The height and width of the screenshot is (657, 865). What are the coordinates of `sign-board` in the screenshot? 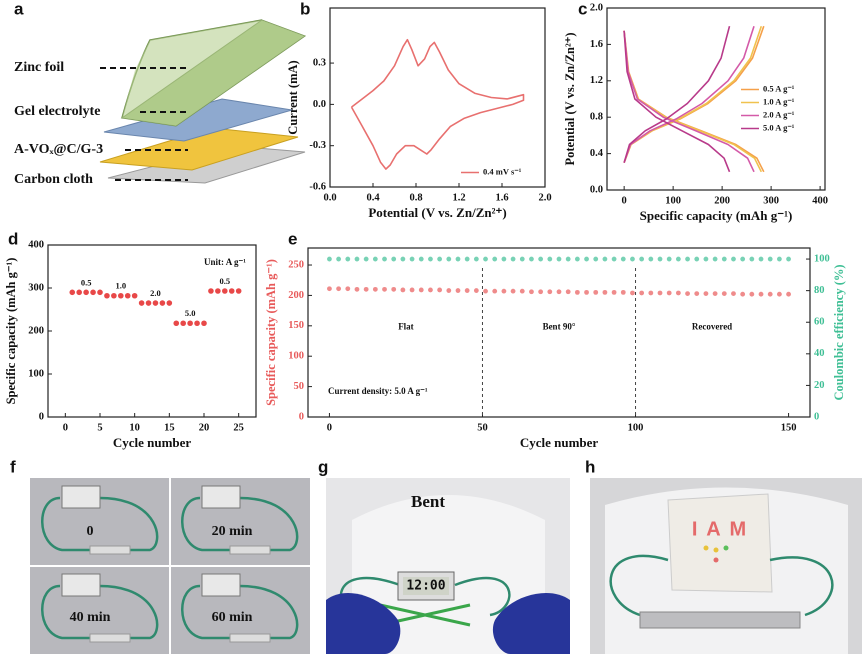 It's located at (720, 543).